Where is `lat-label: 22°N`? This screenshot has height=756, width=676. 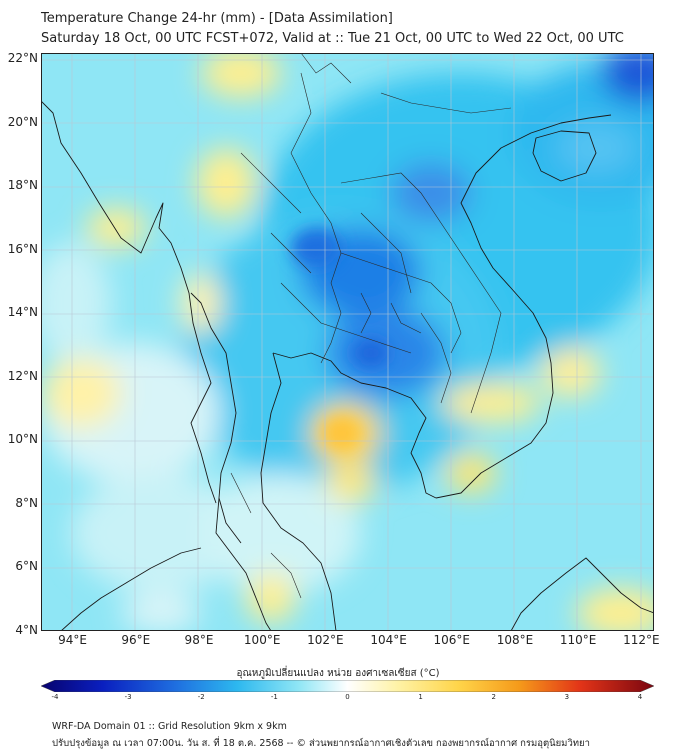
lat-label: 22°N is located at coordinates (22, 58).